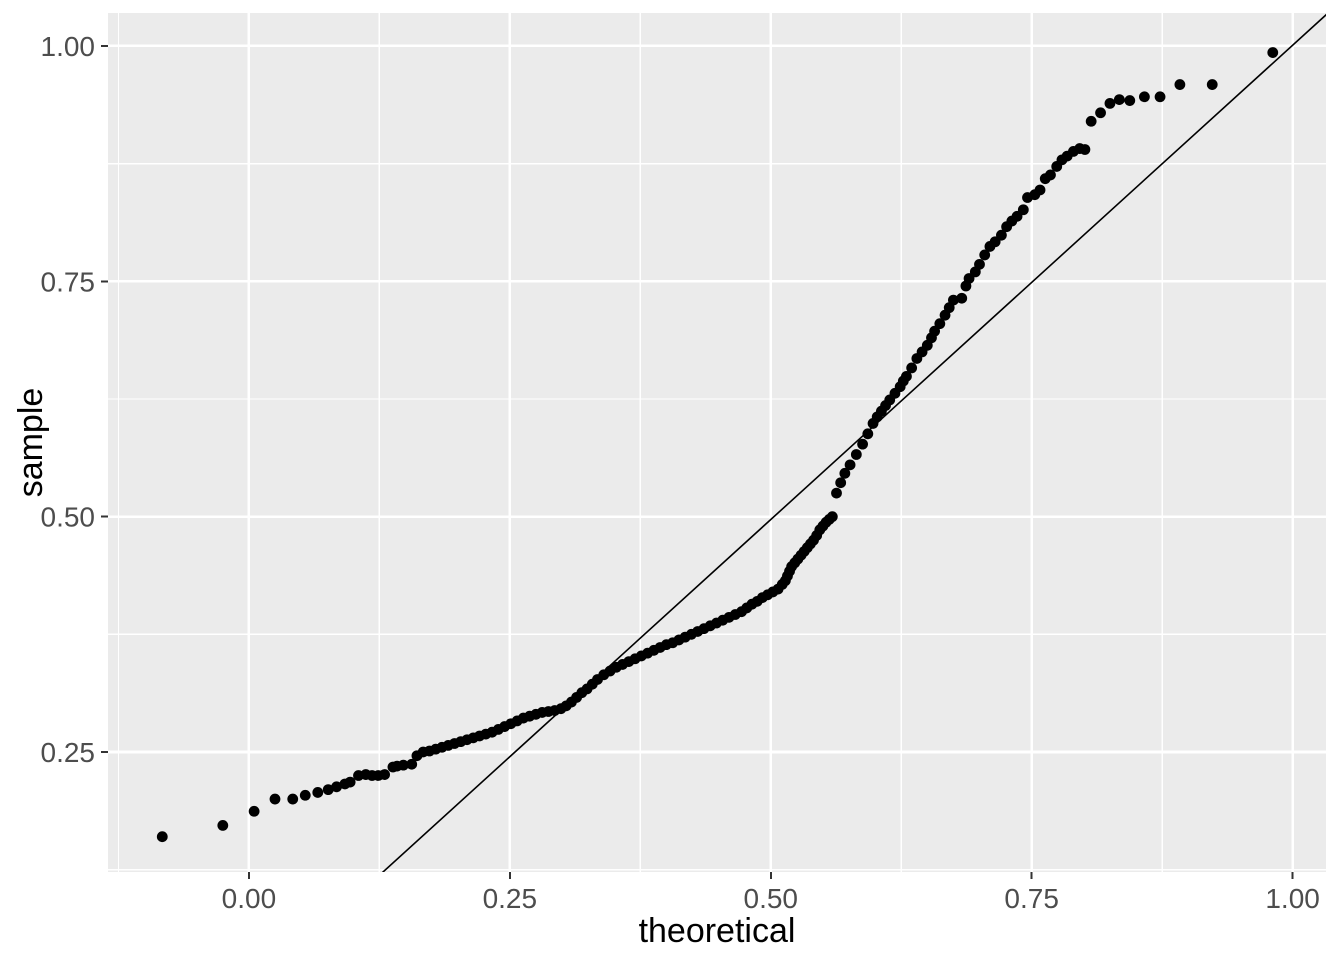 The height and width of the screenshot is (965, 1344). I want to click on x-axis-title: theoretical, so click(717, 931).